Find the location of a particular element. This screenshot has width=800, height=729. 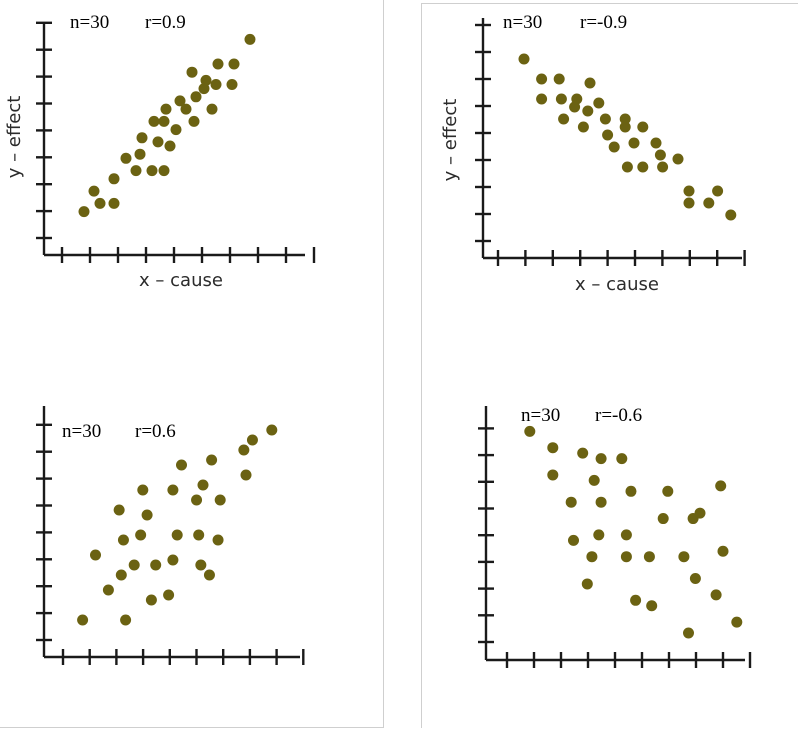

scatter-chart-bottom-left: n=30 r=0.6 is located at coordinates (170, 535).